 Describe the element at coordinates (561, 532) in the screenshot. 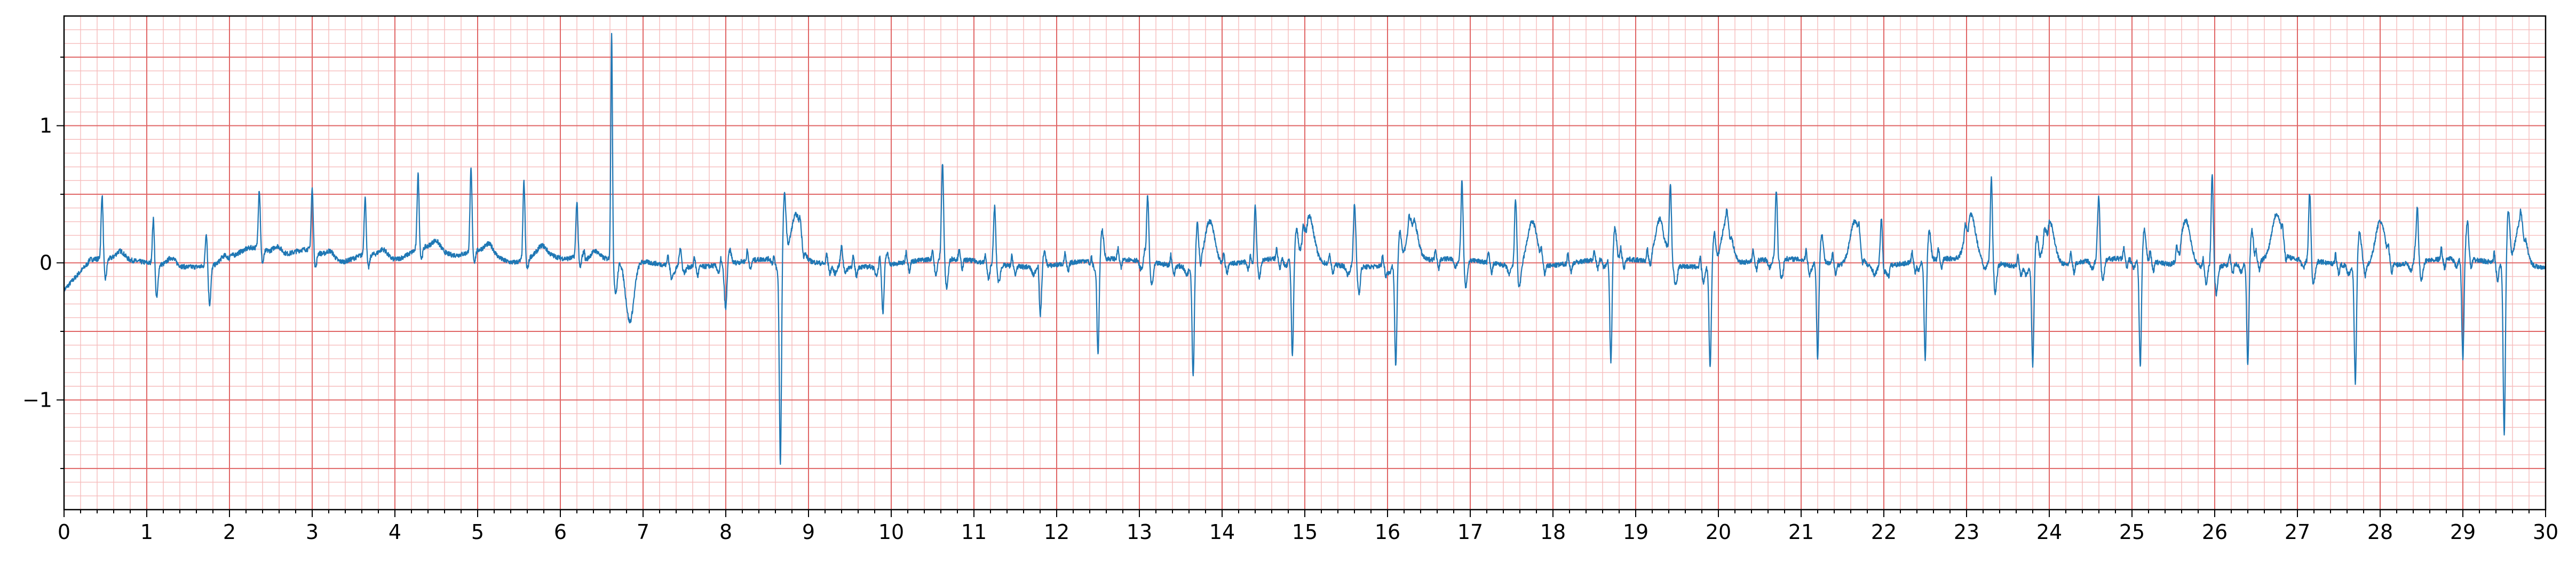

I see `x-tick-label: 6` at that location.